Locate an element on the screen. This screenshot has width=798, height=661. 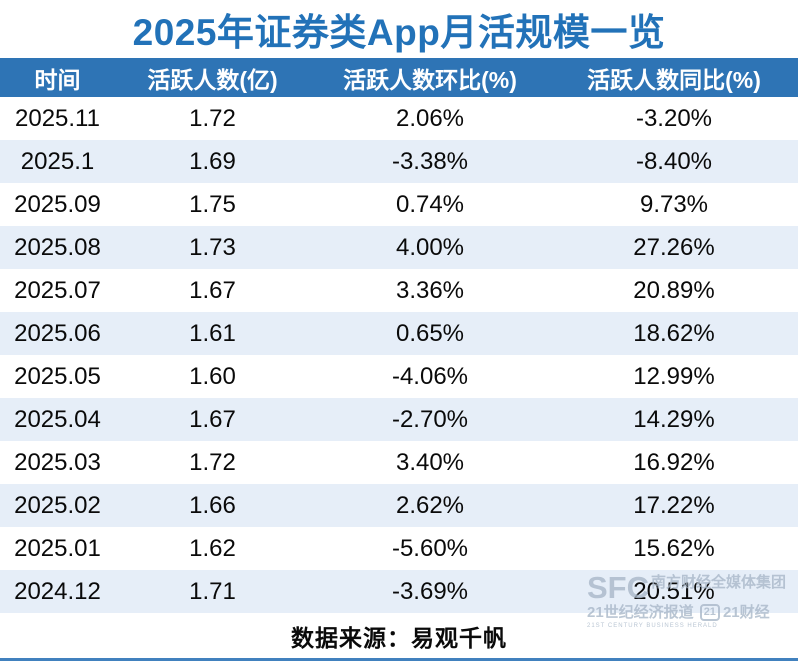
cell-yoy: -8.40% is located at coordinates (674, 161).